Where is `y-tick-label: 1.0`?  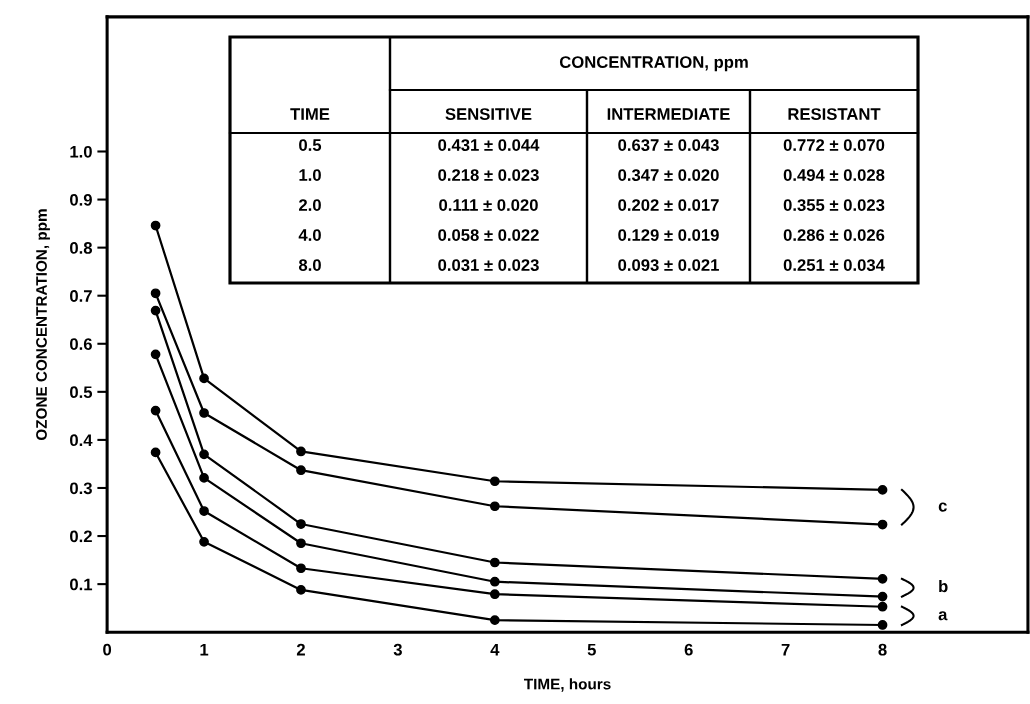 y-tick-label: 1.0 is located at coordinates (81, 151).